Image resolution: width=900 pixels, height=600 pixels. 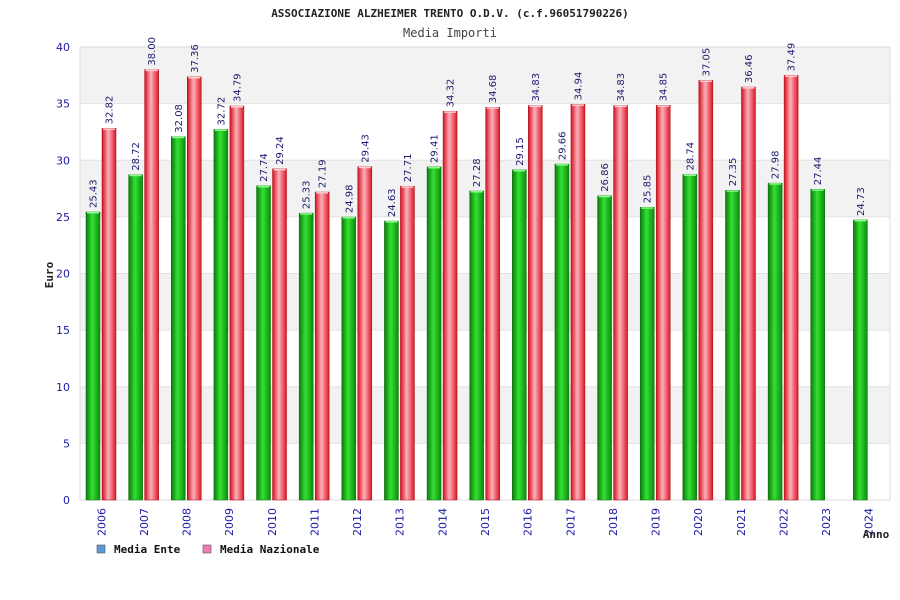 What do you see at coordinates (135, 337) in the screenshot?
I see `bar-media-ente-2007` at bounding box center [135, 337].